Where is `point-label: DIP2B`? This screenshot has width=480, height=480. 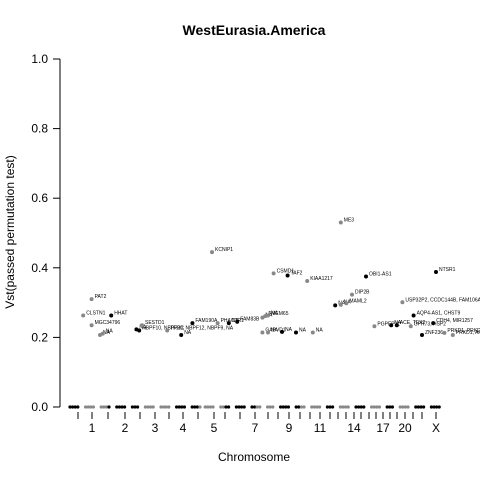 point-label: DIP2B is located at coordinates (362, 293).